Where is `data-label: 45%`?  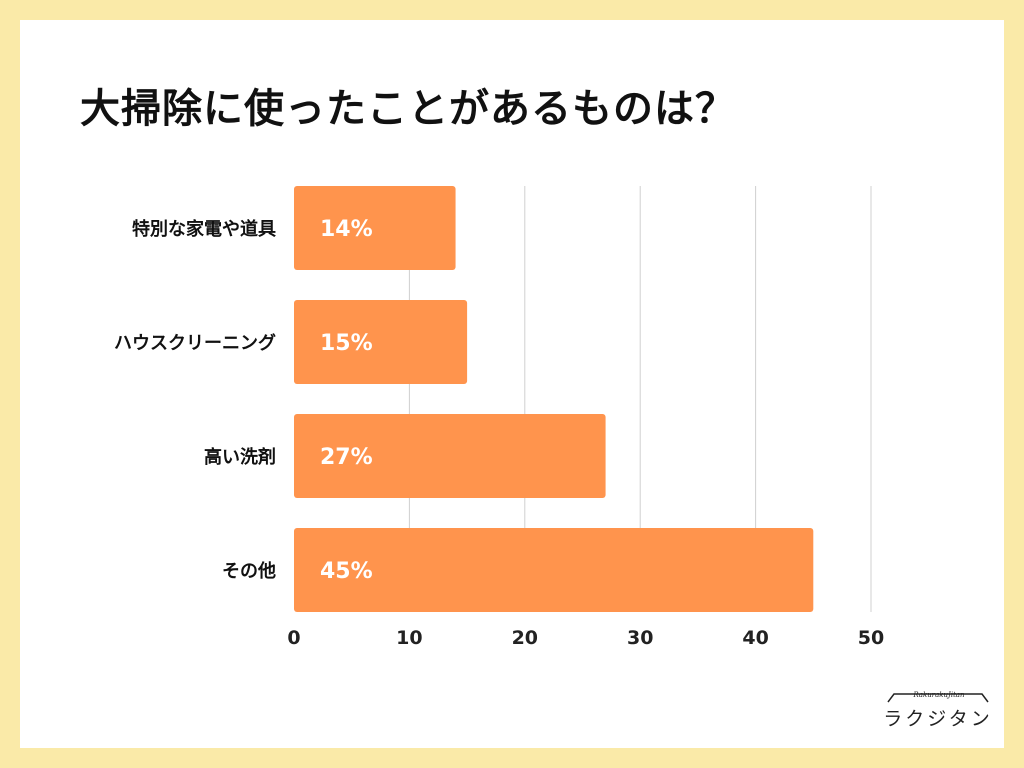
data-label: 45% is located at coordinates (346, 571).